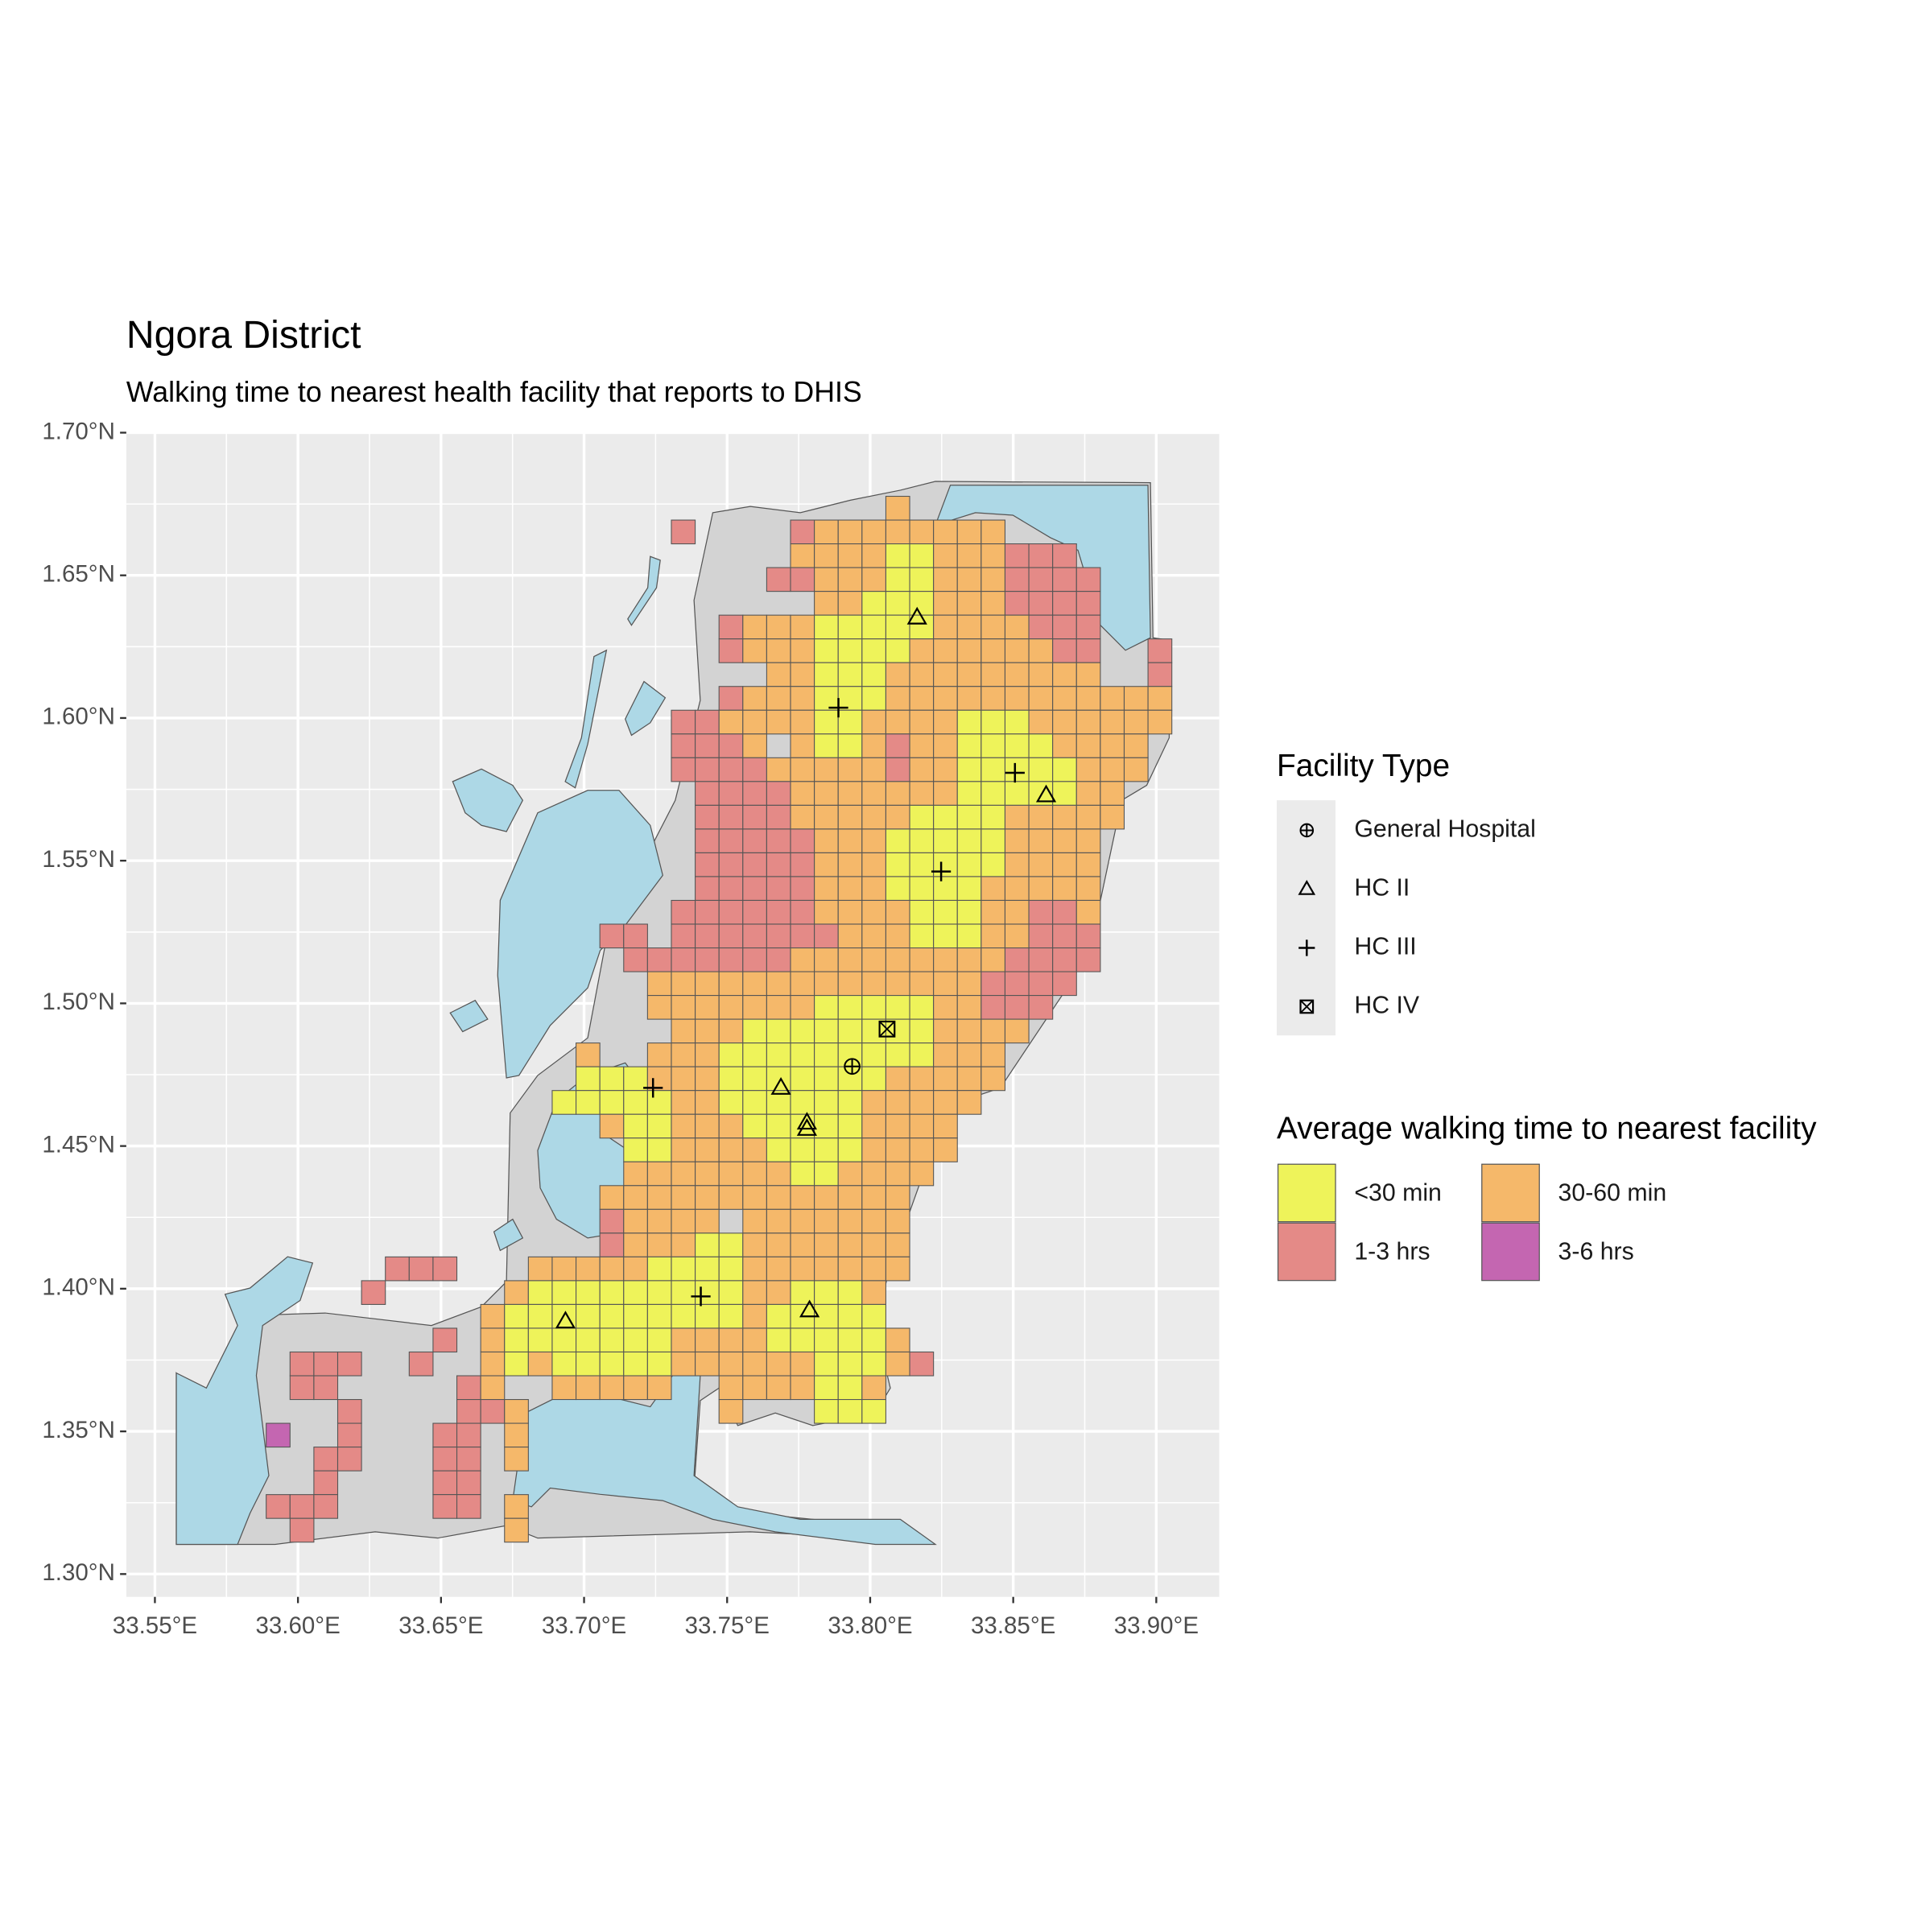 The height and width of the screenshot is (1932, 1932). I want to click on y-tick-label: 1.65°N, so click(78, 574).